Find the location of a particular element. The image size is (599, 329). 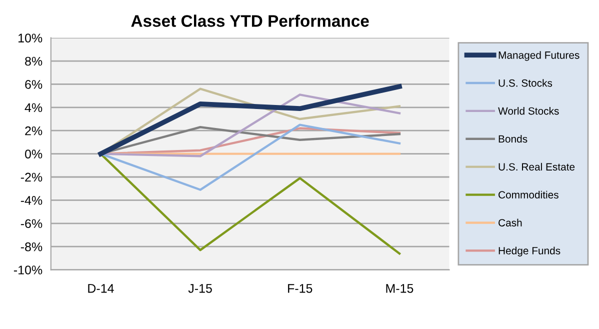

y-tick-label: -4% is located at coordinates (31, 200).